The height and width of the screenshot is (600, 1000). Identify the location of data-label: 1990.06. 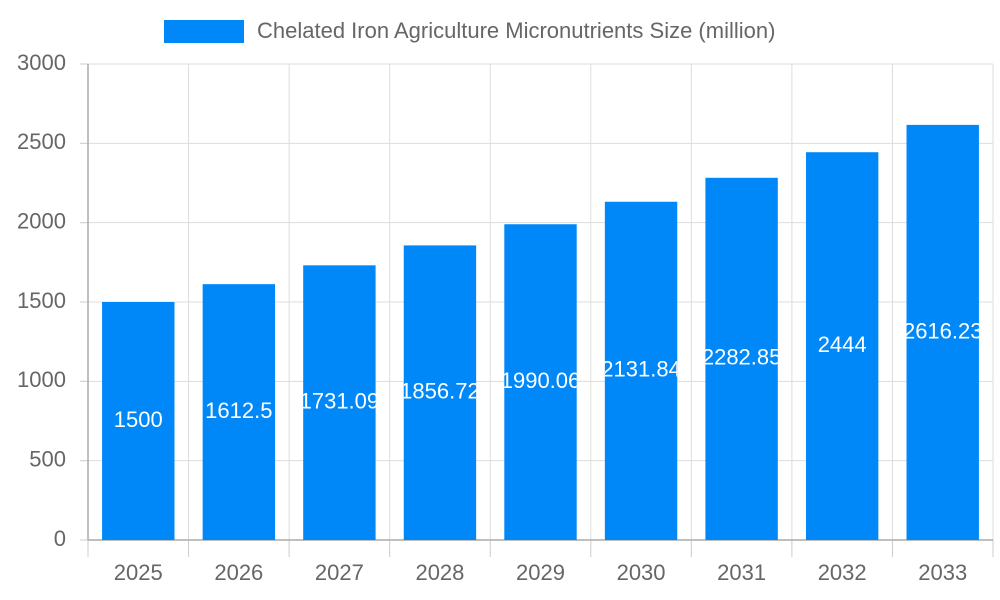
(541, 380).